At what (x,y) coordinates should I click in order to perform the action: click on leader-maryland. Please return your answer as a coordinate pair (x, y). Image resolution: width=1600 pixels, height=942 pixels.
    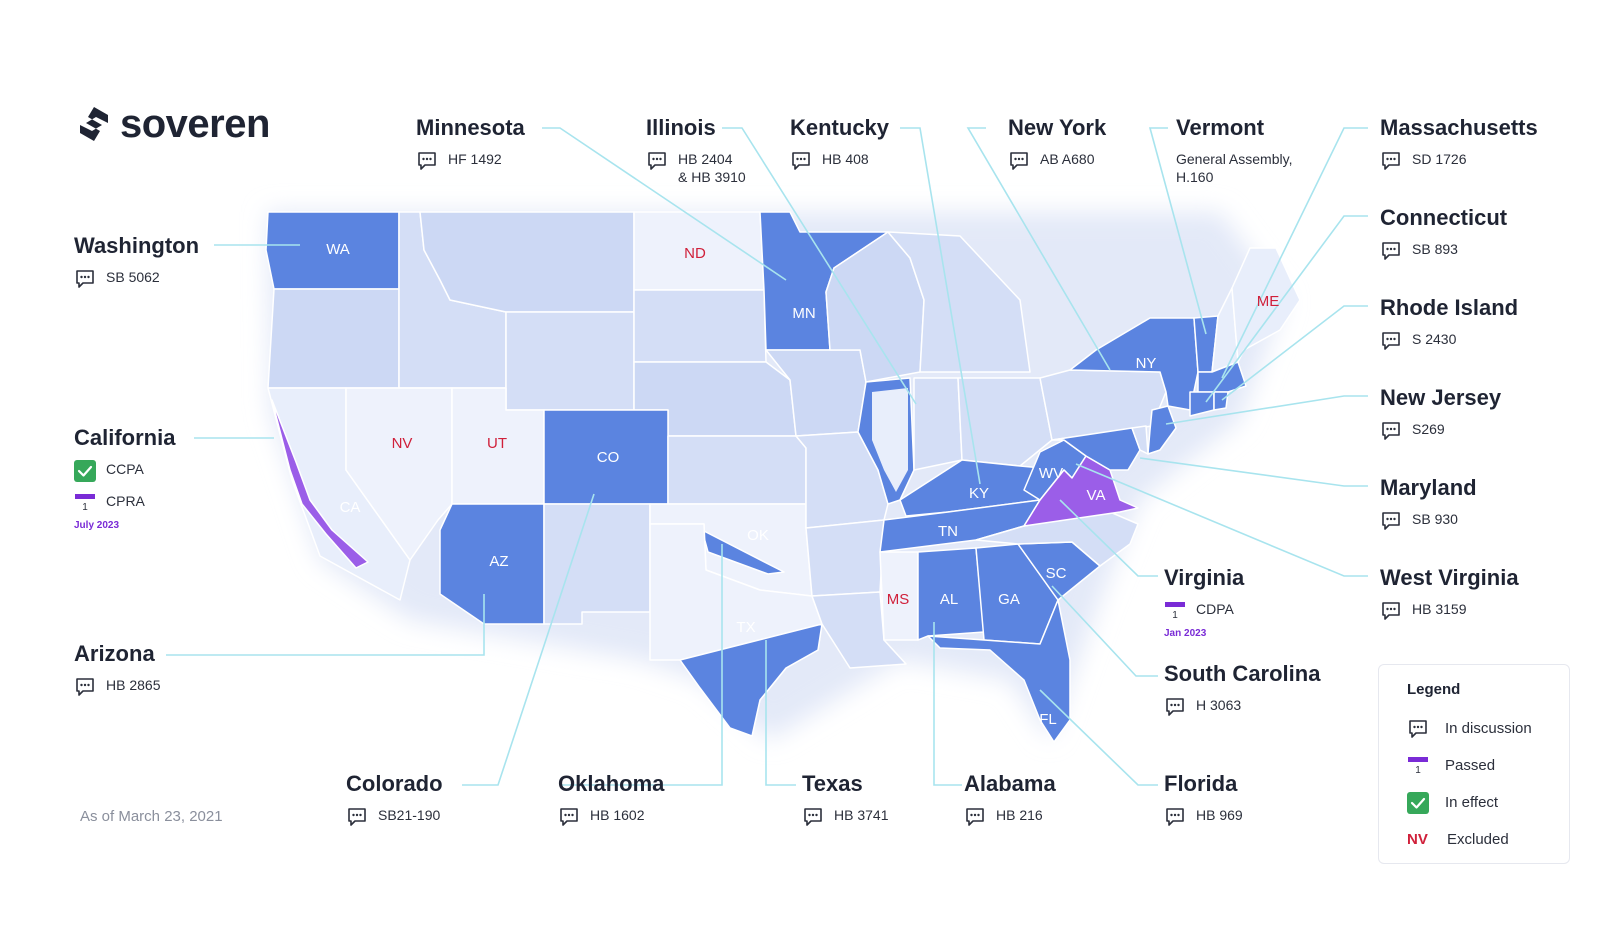
    Looking at the image, I should click on (1253, 472).